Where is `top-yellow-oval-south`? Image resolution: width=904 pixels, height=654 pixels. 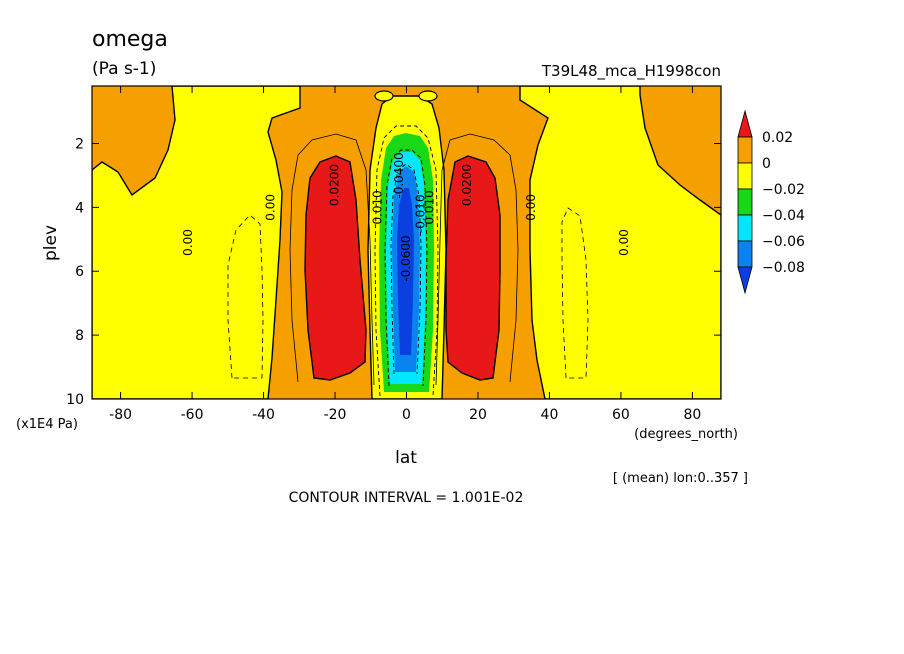
top-yellow-oval-south is located at coordinates (384, 96).